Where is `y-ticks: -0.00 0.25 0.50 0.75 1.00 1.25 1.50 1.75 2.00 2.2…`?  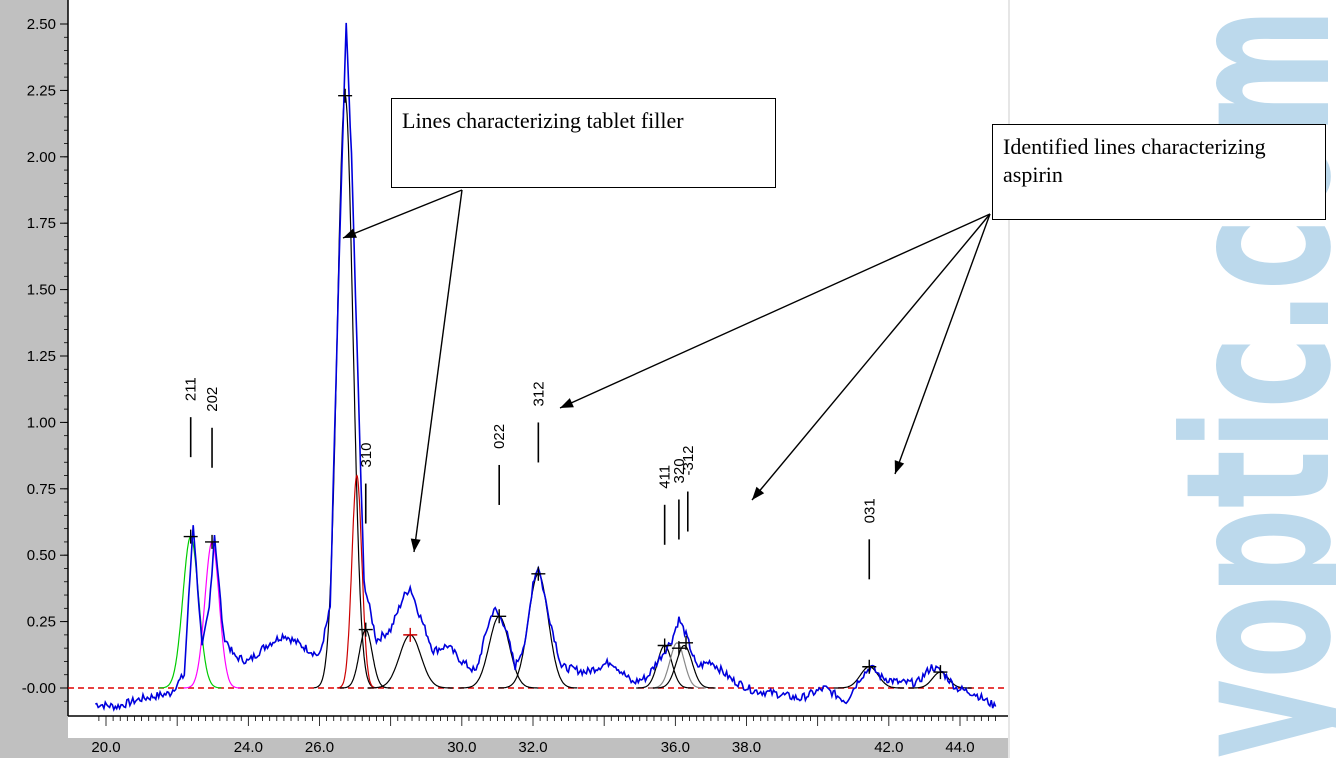
y-ticks: -0.00 0.25 0.50 0.75 1.00 1.25 1.50 1.75 2.00 2.2… is located at coordinates (45, 359).